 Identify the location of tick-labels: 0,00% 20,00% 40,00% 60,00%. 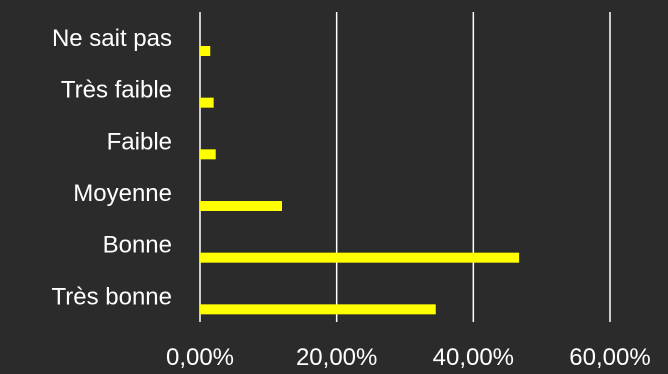
(408, 357).